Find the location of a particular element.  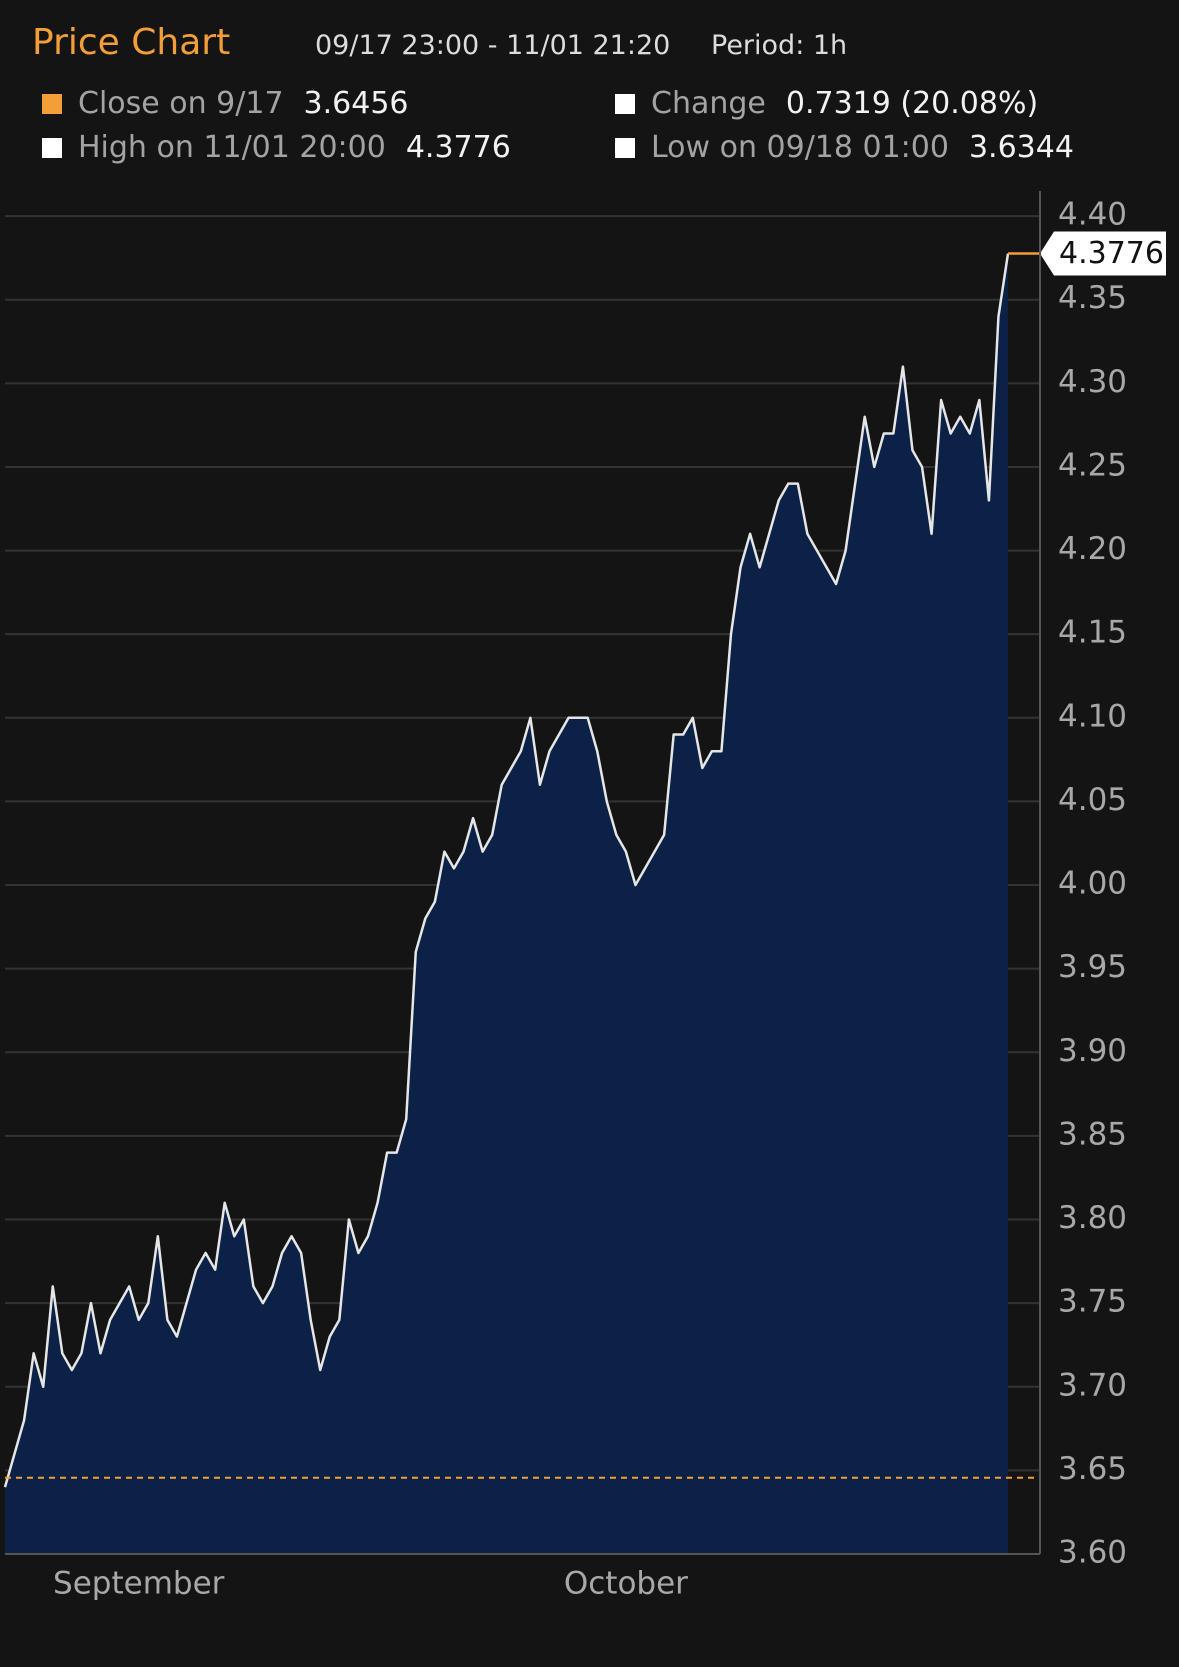

y-tick-label: 4.40 is located at coordinates (1092, 215).